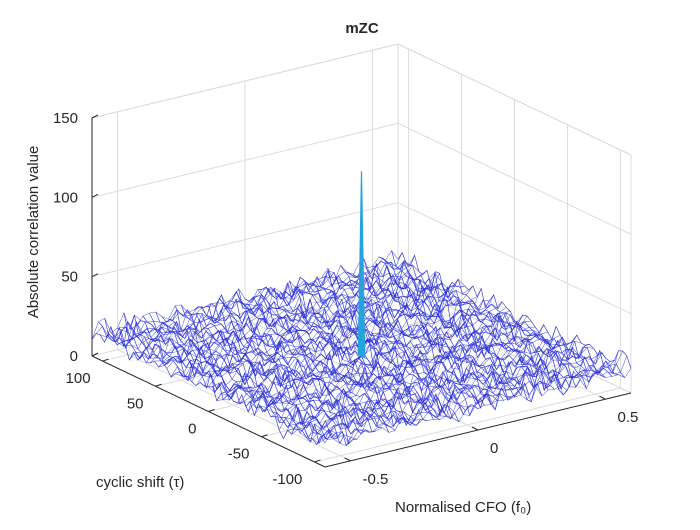 This screenshot has height=530, width=700. I want to click on mesh-row, so click(489, 319).